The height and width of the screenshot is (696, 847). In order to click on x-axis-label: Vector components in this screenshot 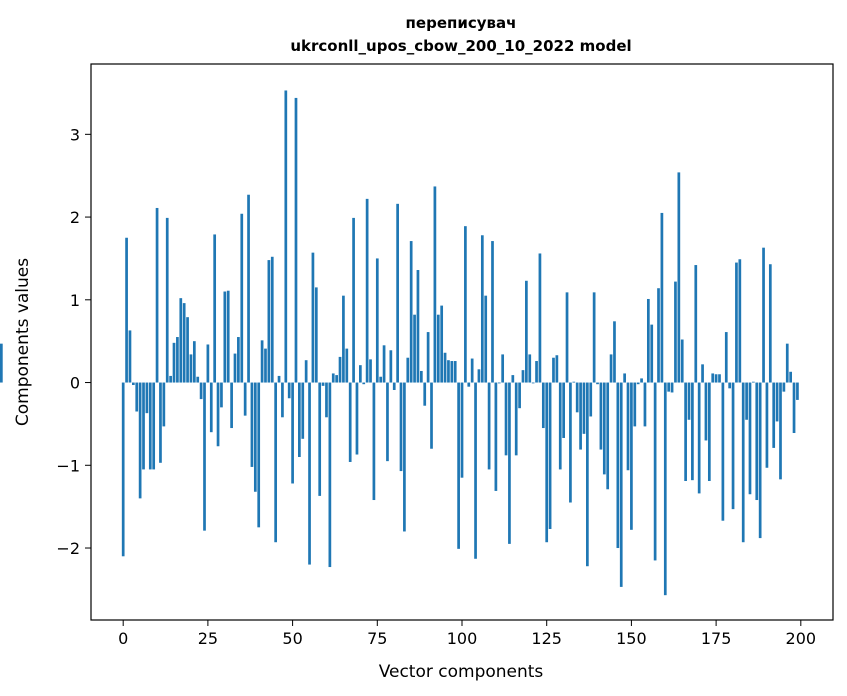, I will do `click(461, 672)`.